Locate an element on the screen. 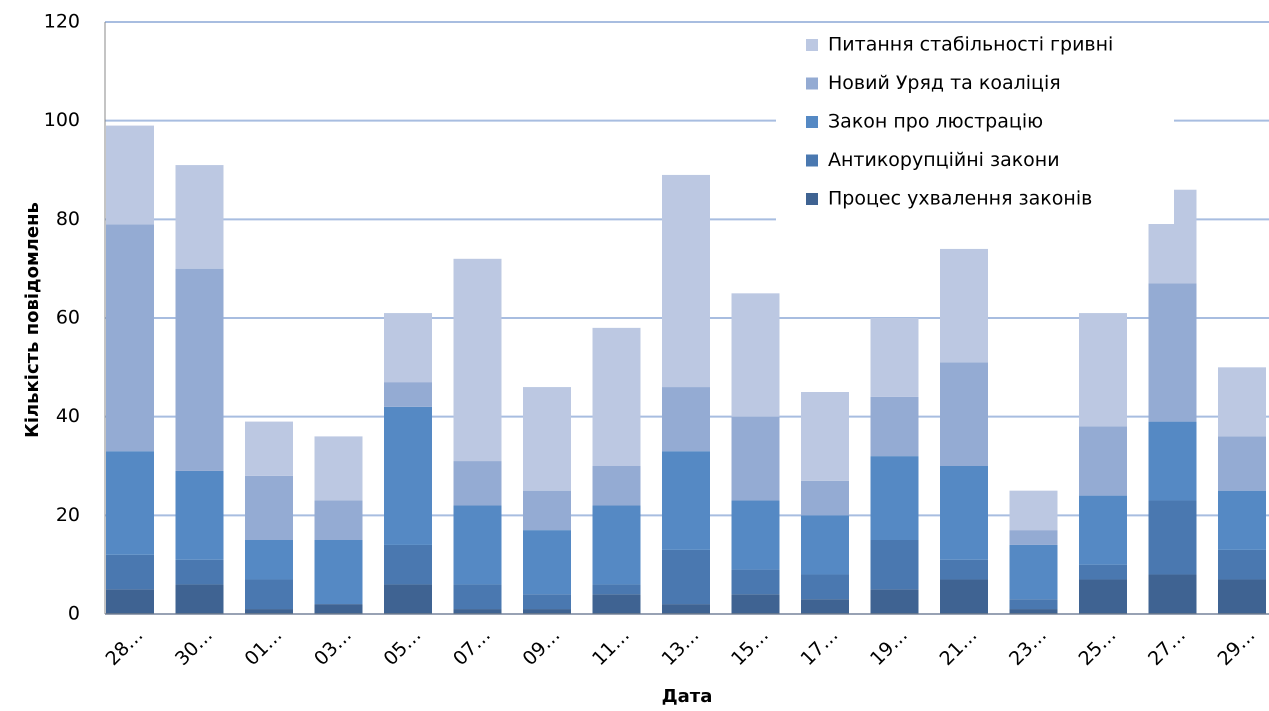 The image size is (1269, 711). legend-box is located at coordinates (975, 124).